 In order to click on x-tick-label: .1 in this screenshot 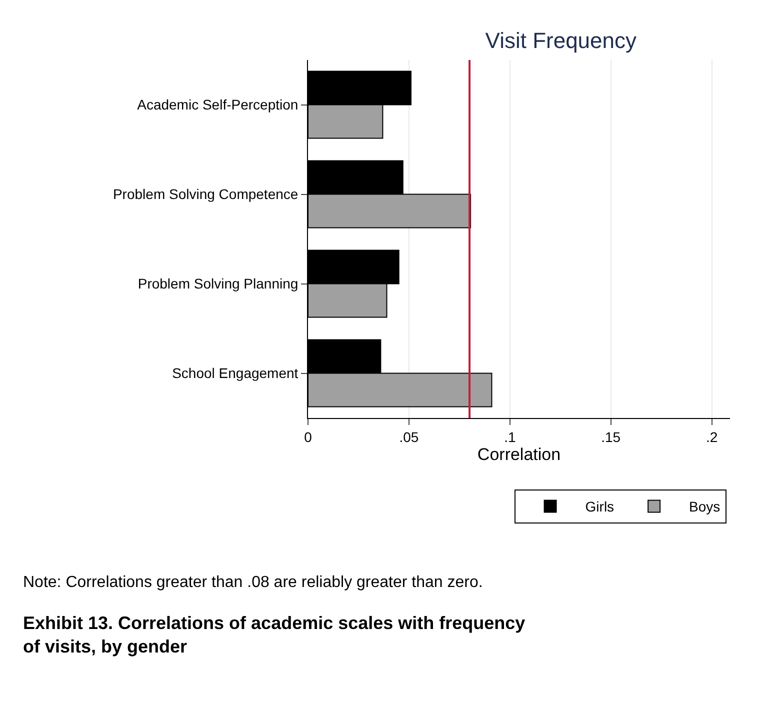, I will do `click(510, 436)`.